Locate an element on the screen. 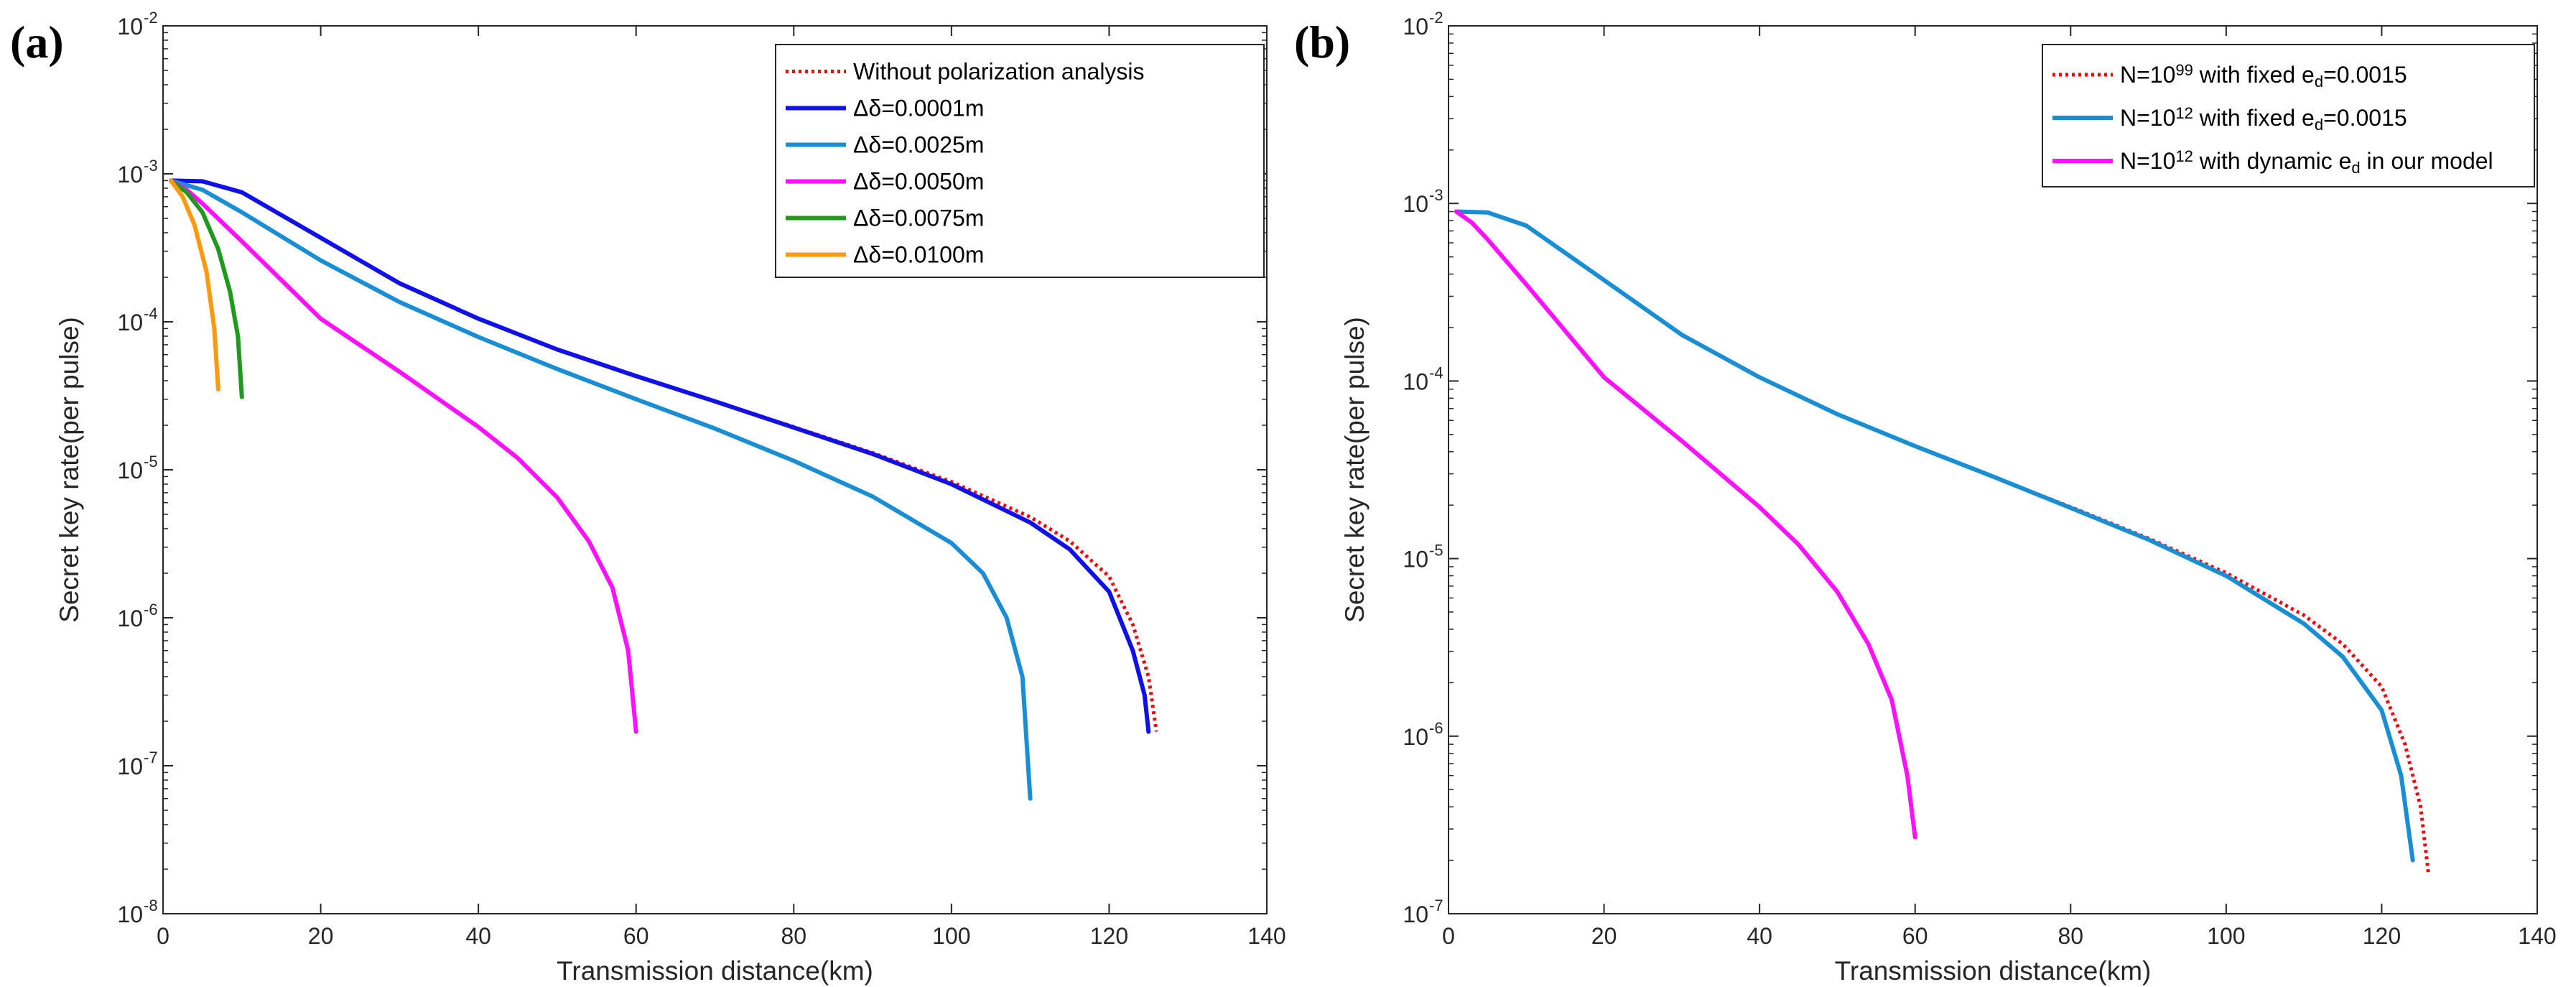  legend-label: Δδ=0.0100m is located at coordinates (918, 255).